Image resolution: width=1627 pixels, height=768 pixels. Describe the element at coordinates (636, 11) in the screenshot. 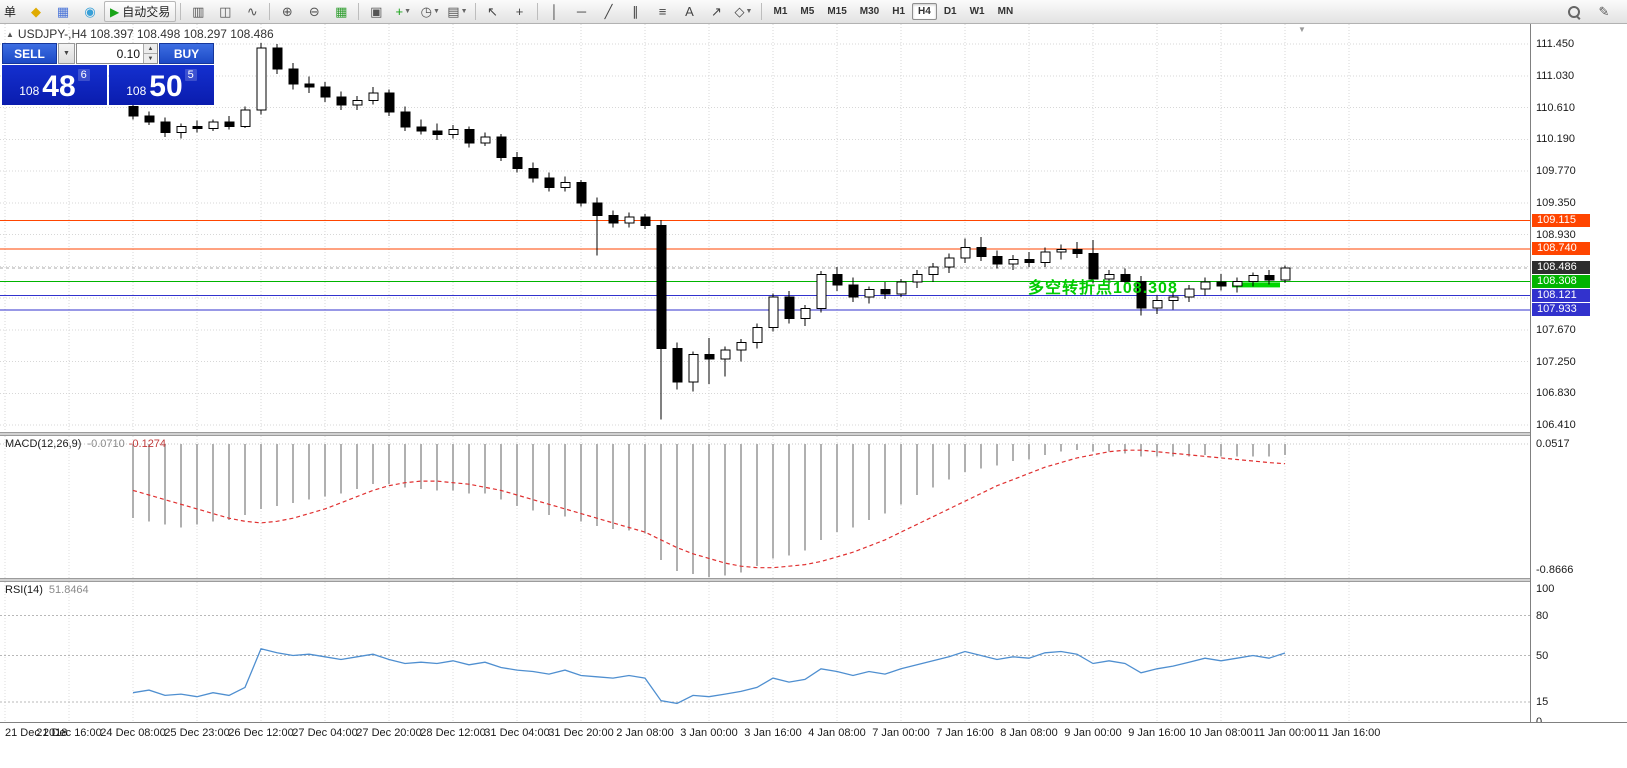

I see `channel-icon: ∥` at that location.